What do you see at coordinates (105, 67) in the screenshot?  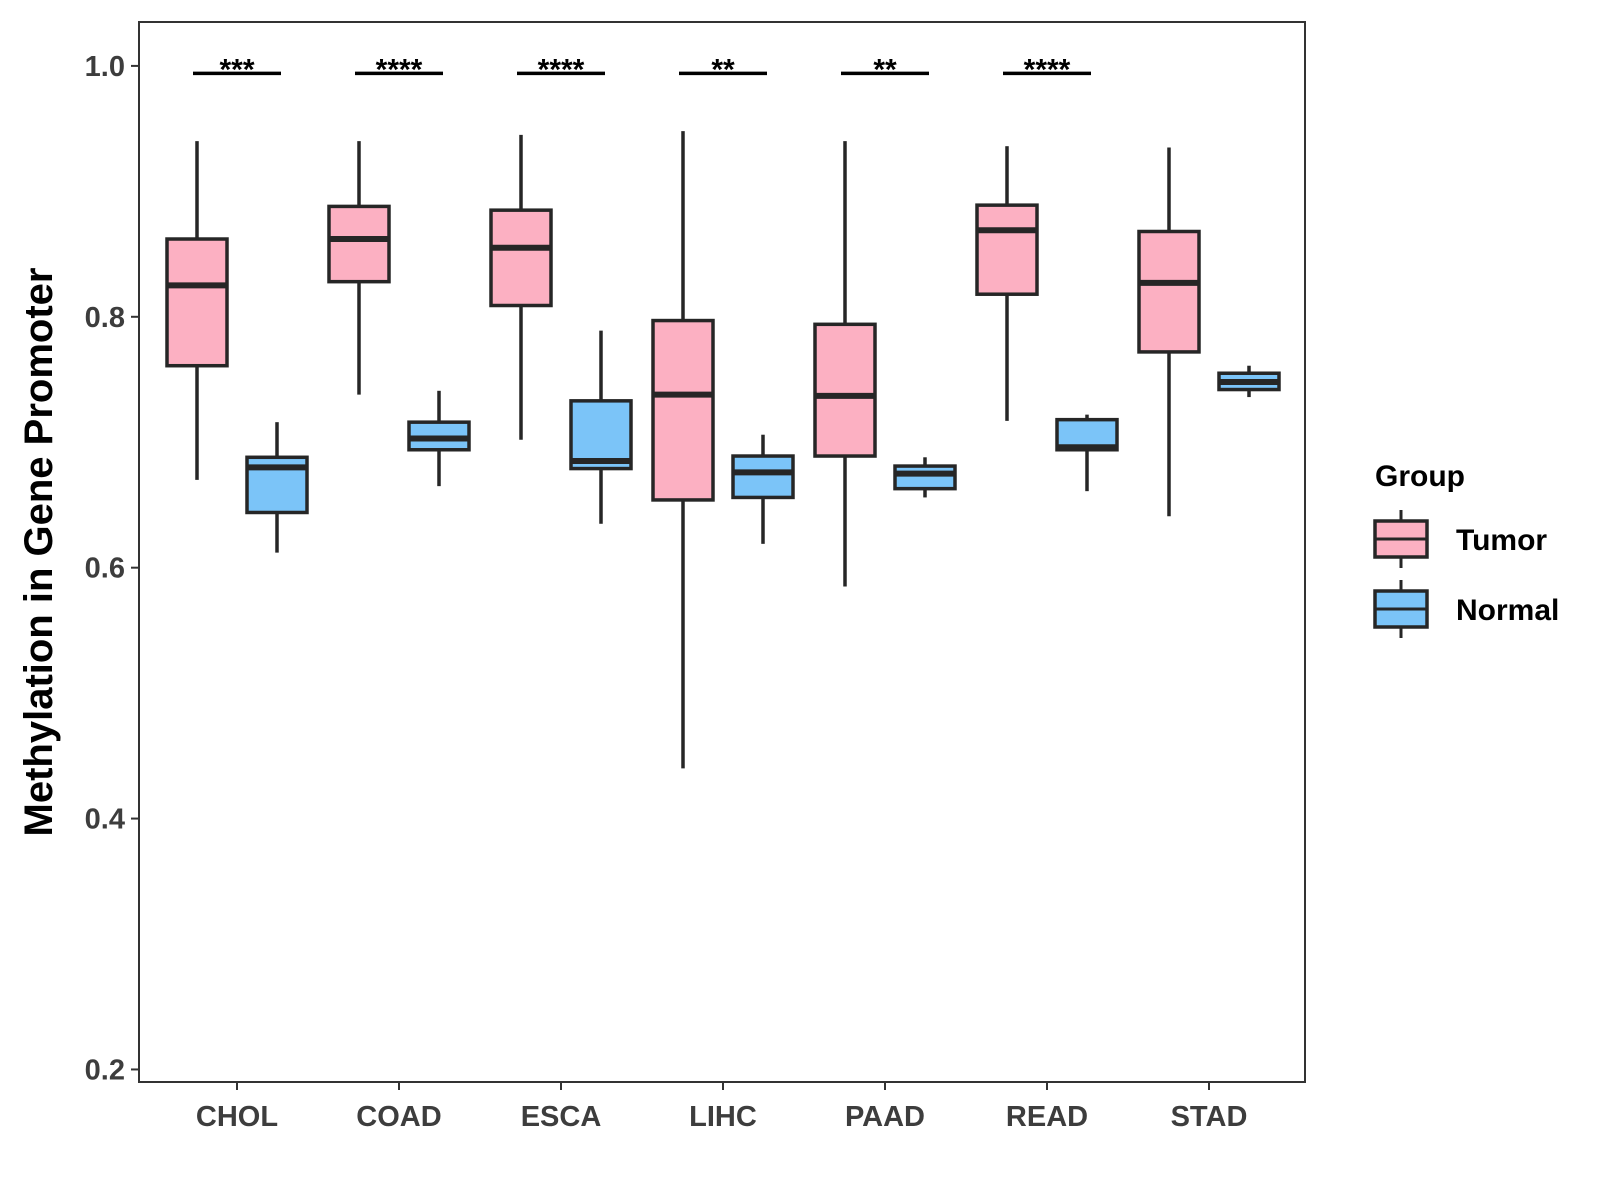 I see `y-tick-label: 1.0` at bounding box center [105, 67].